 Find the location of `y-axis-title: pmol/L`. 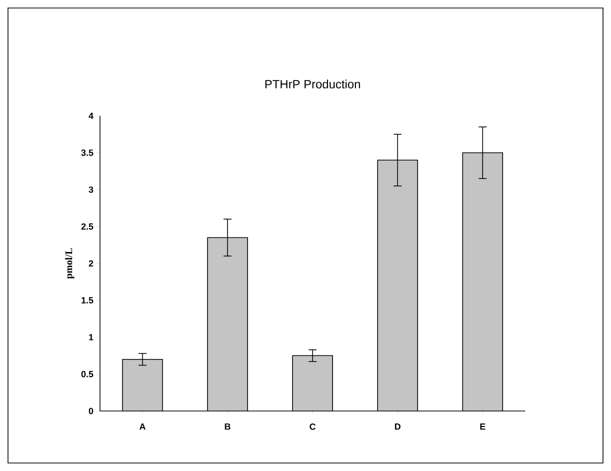

y-axis-title: pmol/L is located at coordinates (69, 263).